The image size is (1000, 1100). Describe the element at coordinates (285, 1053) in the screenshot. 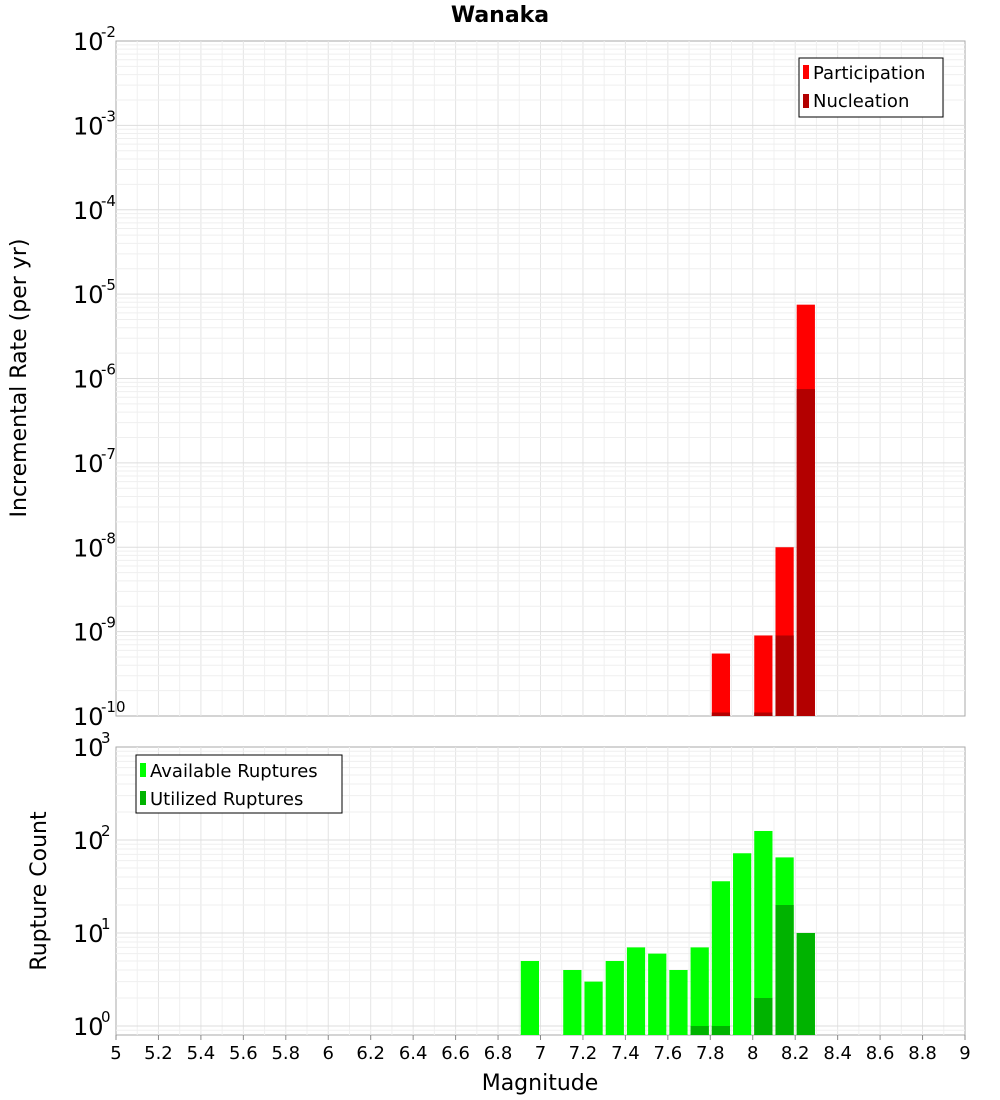

I see `x-tick-label: 5.8` at that location.